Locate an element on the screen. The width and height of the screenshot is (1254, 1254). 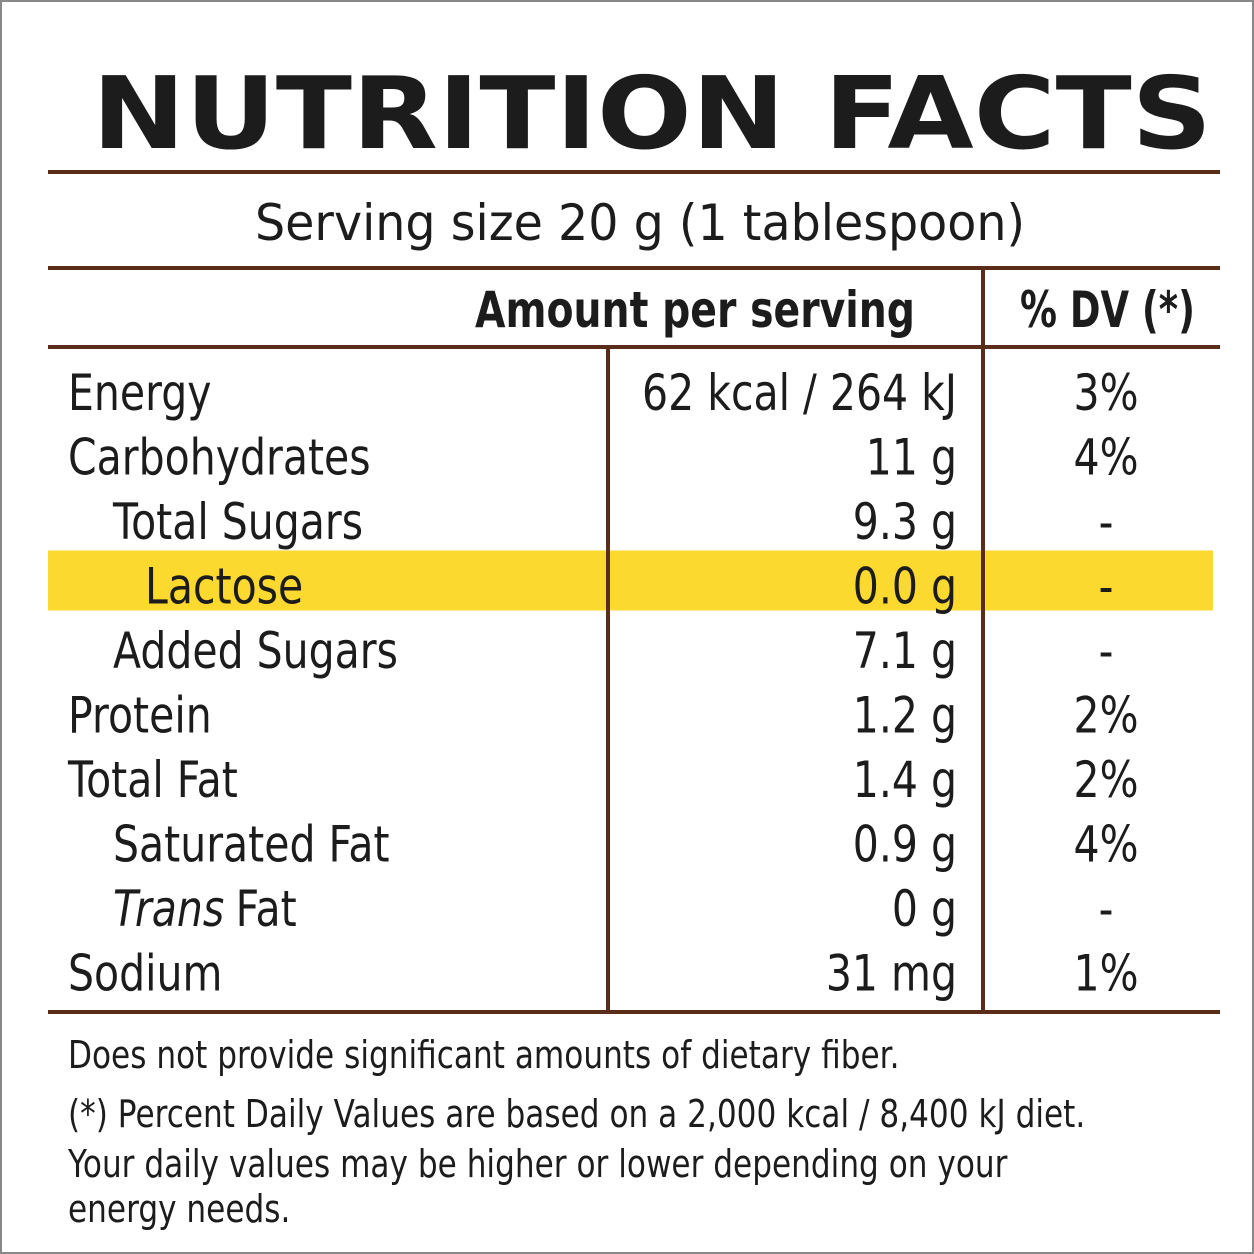
serving-size: Serving size 20 g (1 tablespoon) is located at coordinates (640, 223).